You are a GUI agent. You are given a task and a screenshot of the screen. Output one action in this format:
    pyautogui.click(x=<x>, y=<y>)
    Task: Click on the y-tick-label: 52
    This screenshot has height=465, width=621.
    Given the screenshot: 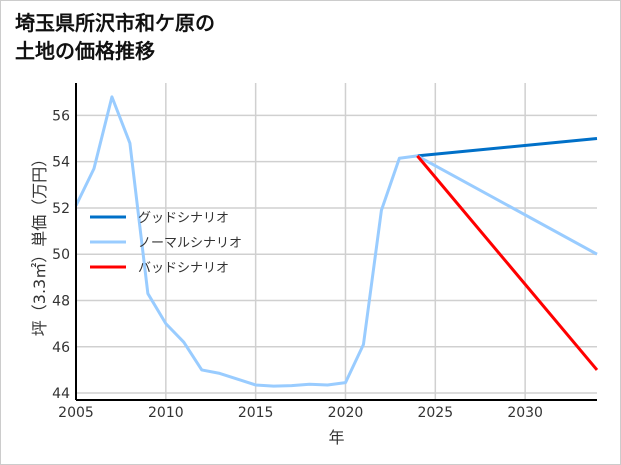 What is the action you would take?
    pyautogui.click(x=61, y=209)
    